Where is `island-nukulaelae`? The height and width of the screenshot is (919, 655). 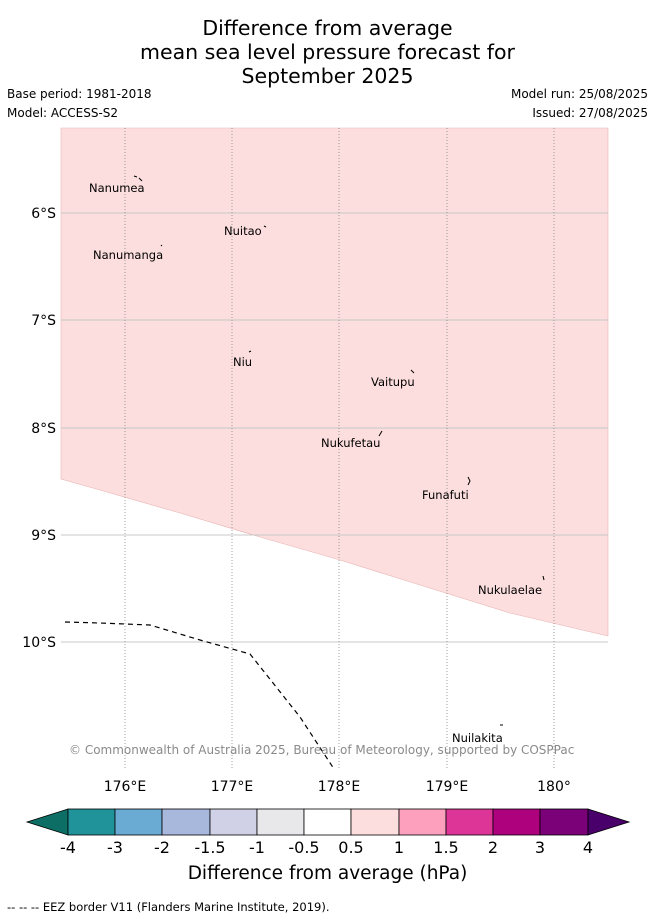
island-nukulaelae is located at coordinates (543, 578).